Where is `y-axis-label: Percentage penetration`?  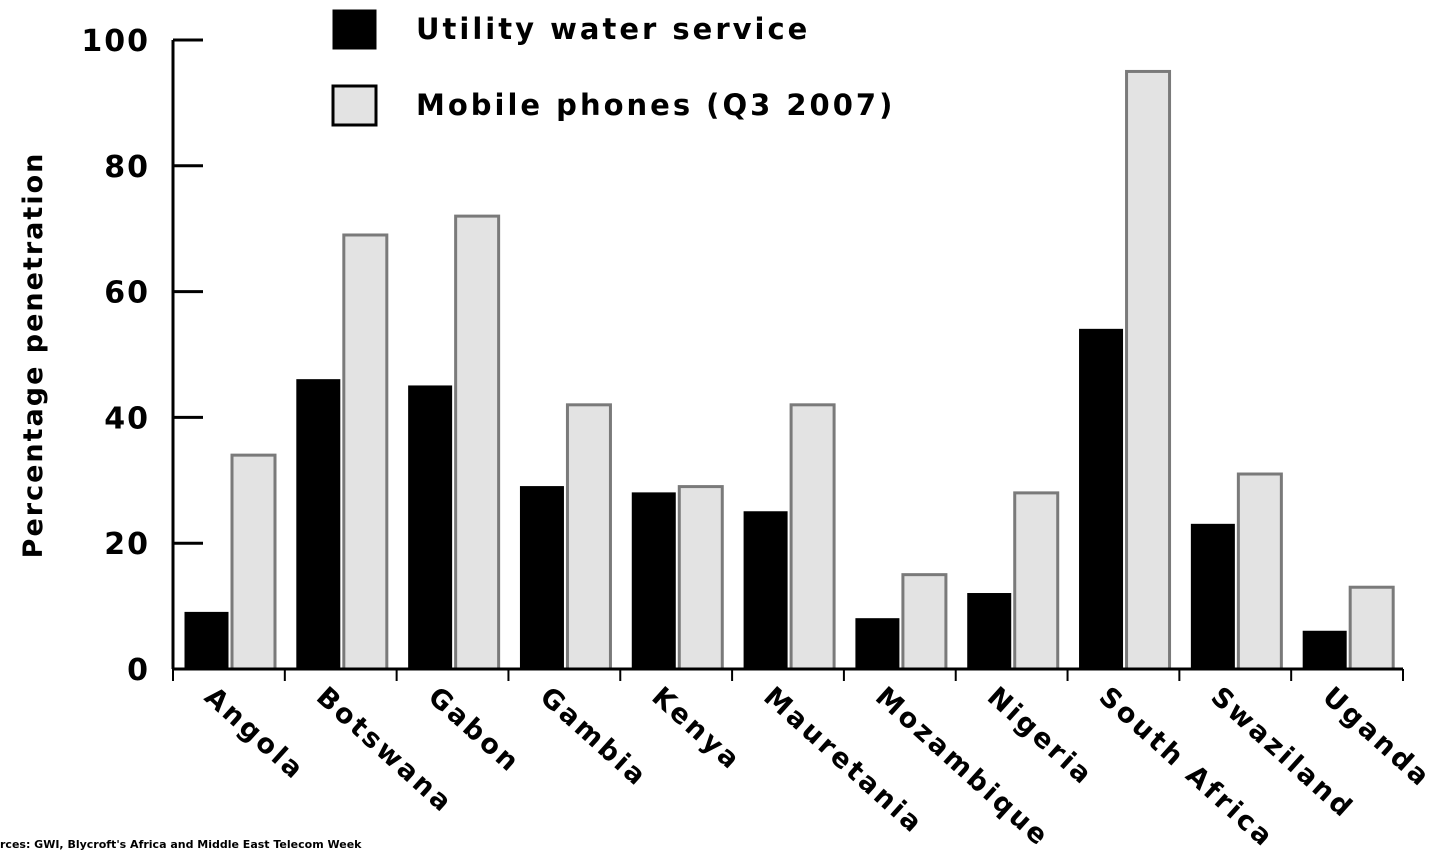 y-axis-label: Percentage penetration is located at coordinates (33, 355).